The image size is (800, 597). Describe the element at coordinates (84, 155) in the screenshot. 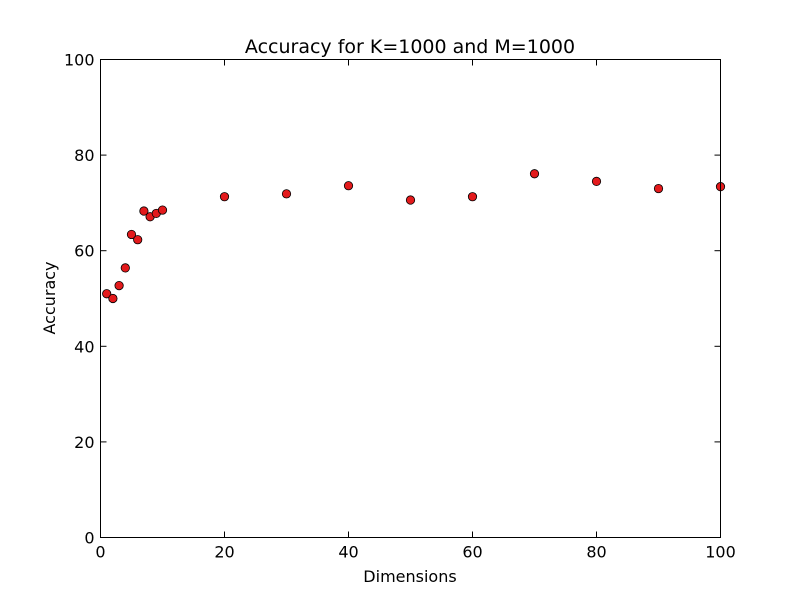

I see `y-tick-label: 80` at that location.